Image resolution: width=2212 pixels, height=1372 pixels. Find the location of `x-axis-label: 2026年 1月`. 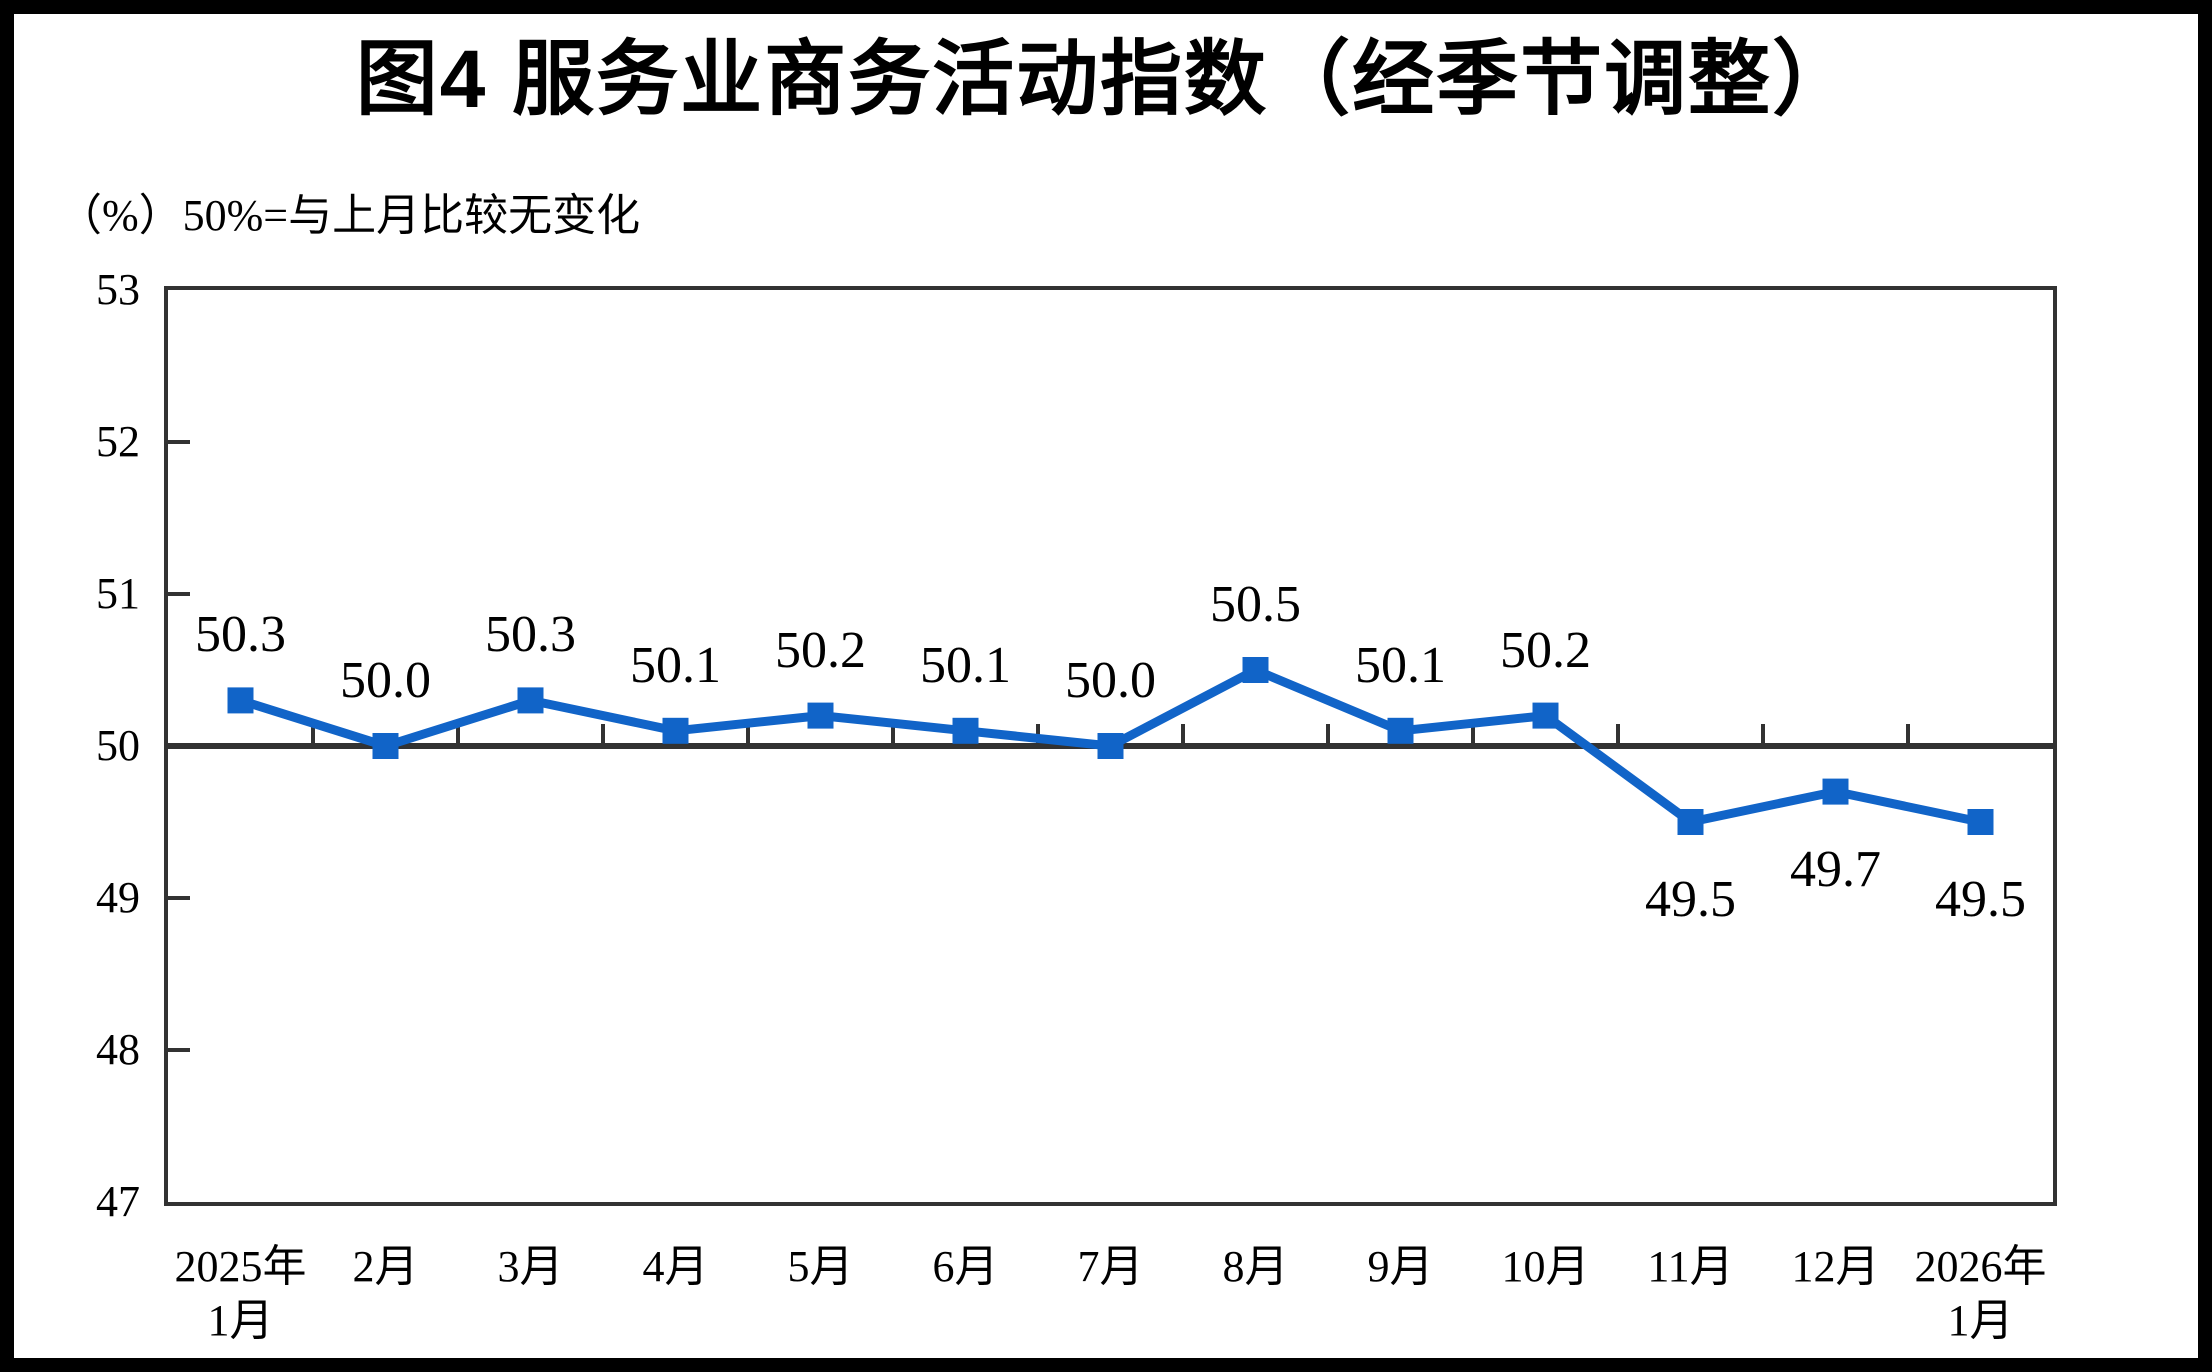

x-axis-label: 2026年 1月 is located at coordinates (1980, 1293).